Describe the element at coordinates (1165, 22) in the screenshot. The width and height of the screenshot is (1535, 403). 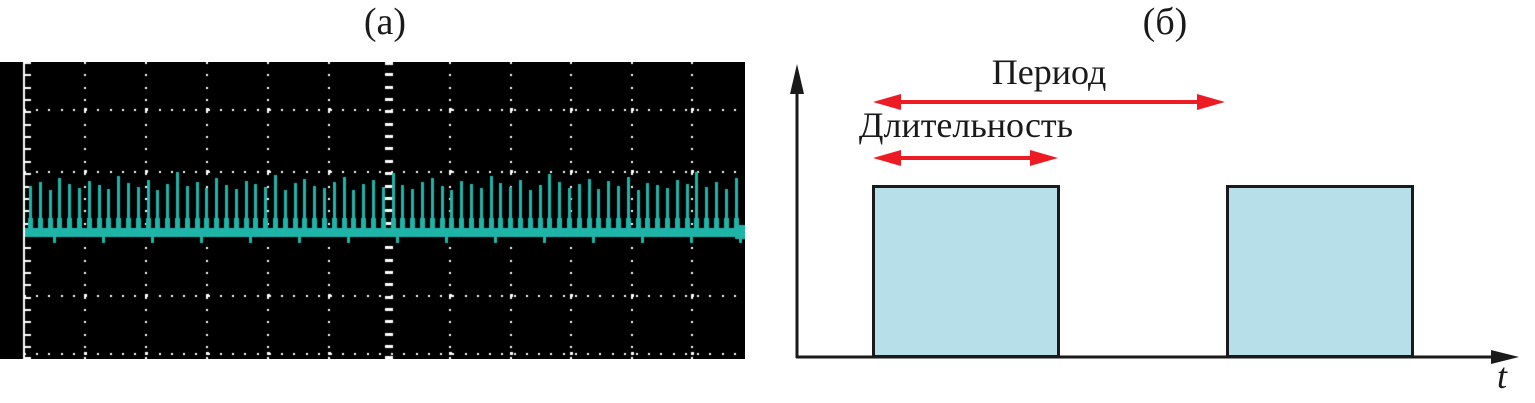
I see `panel-b-caption: (б)` at that location.